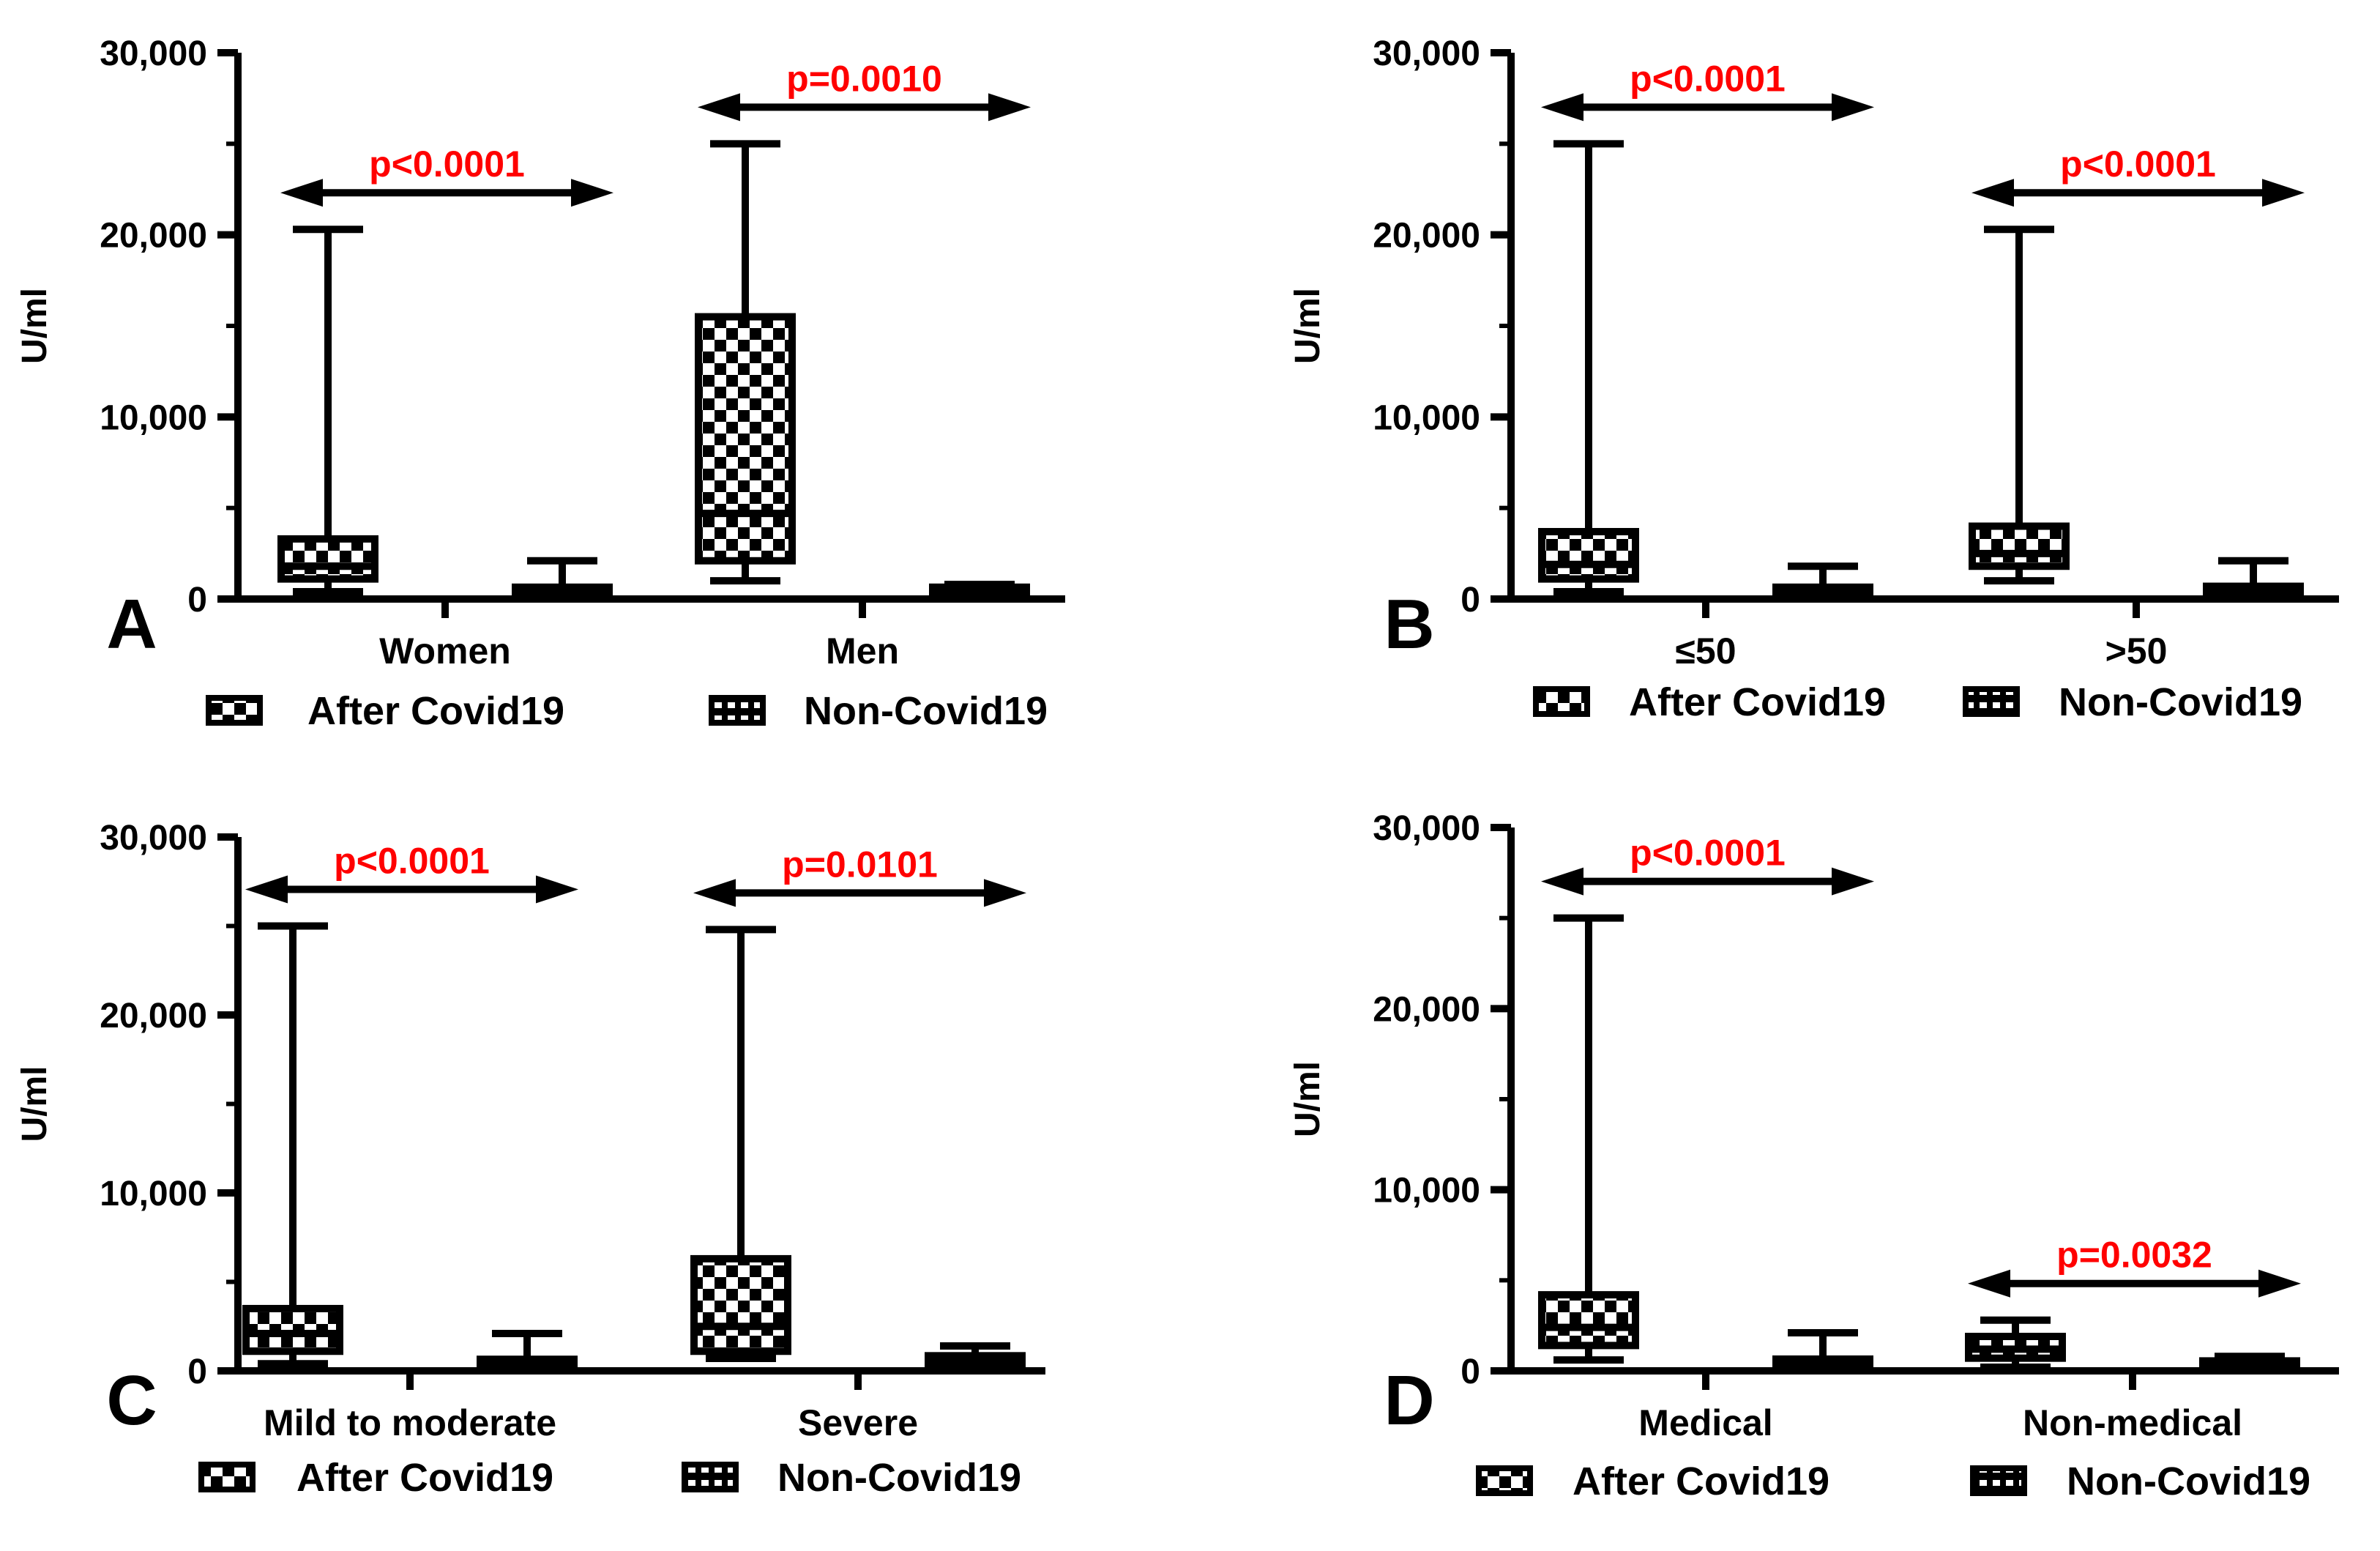 The image size is (2380, 1551). I want to click on panel-letter: B, so click(1409, 624).